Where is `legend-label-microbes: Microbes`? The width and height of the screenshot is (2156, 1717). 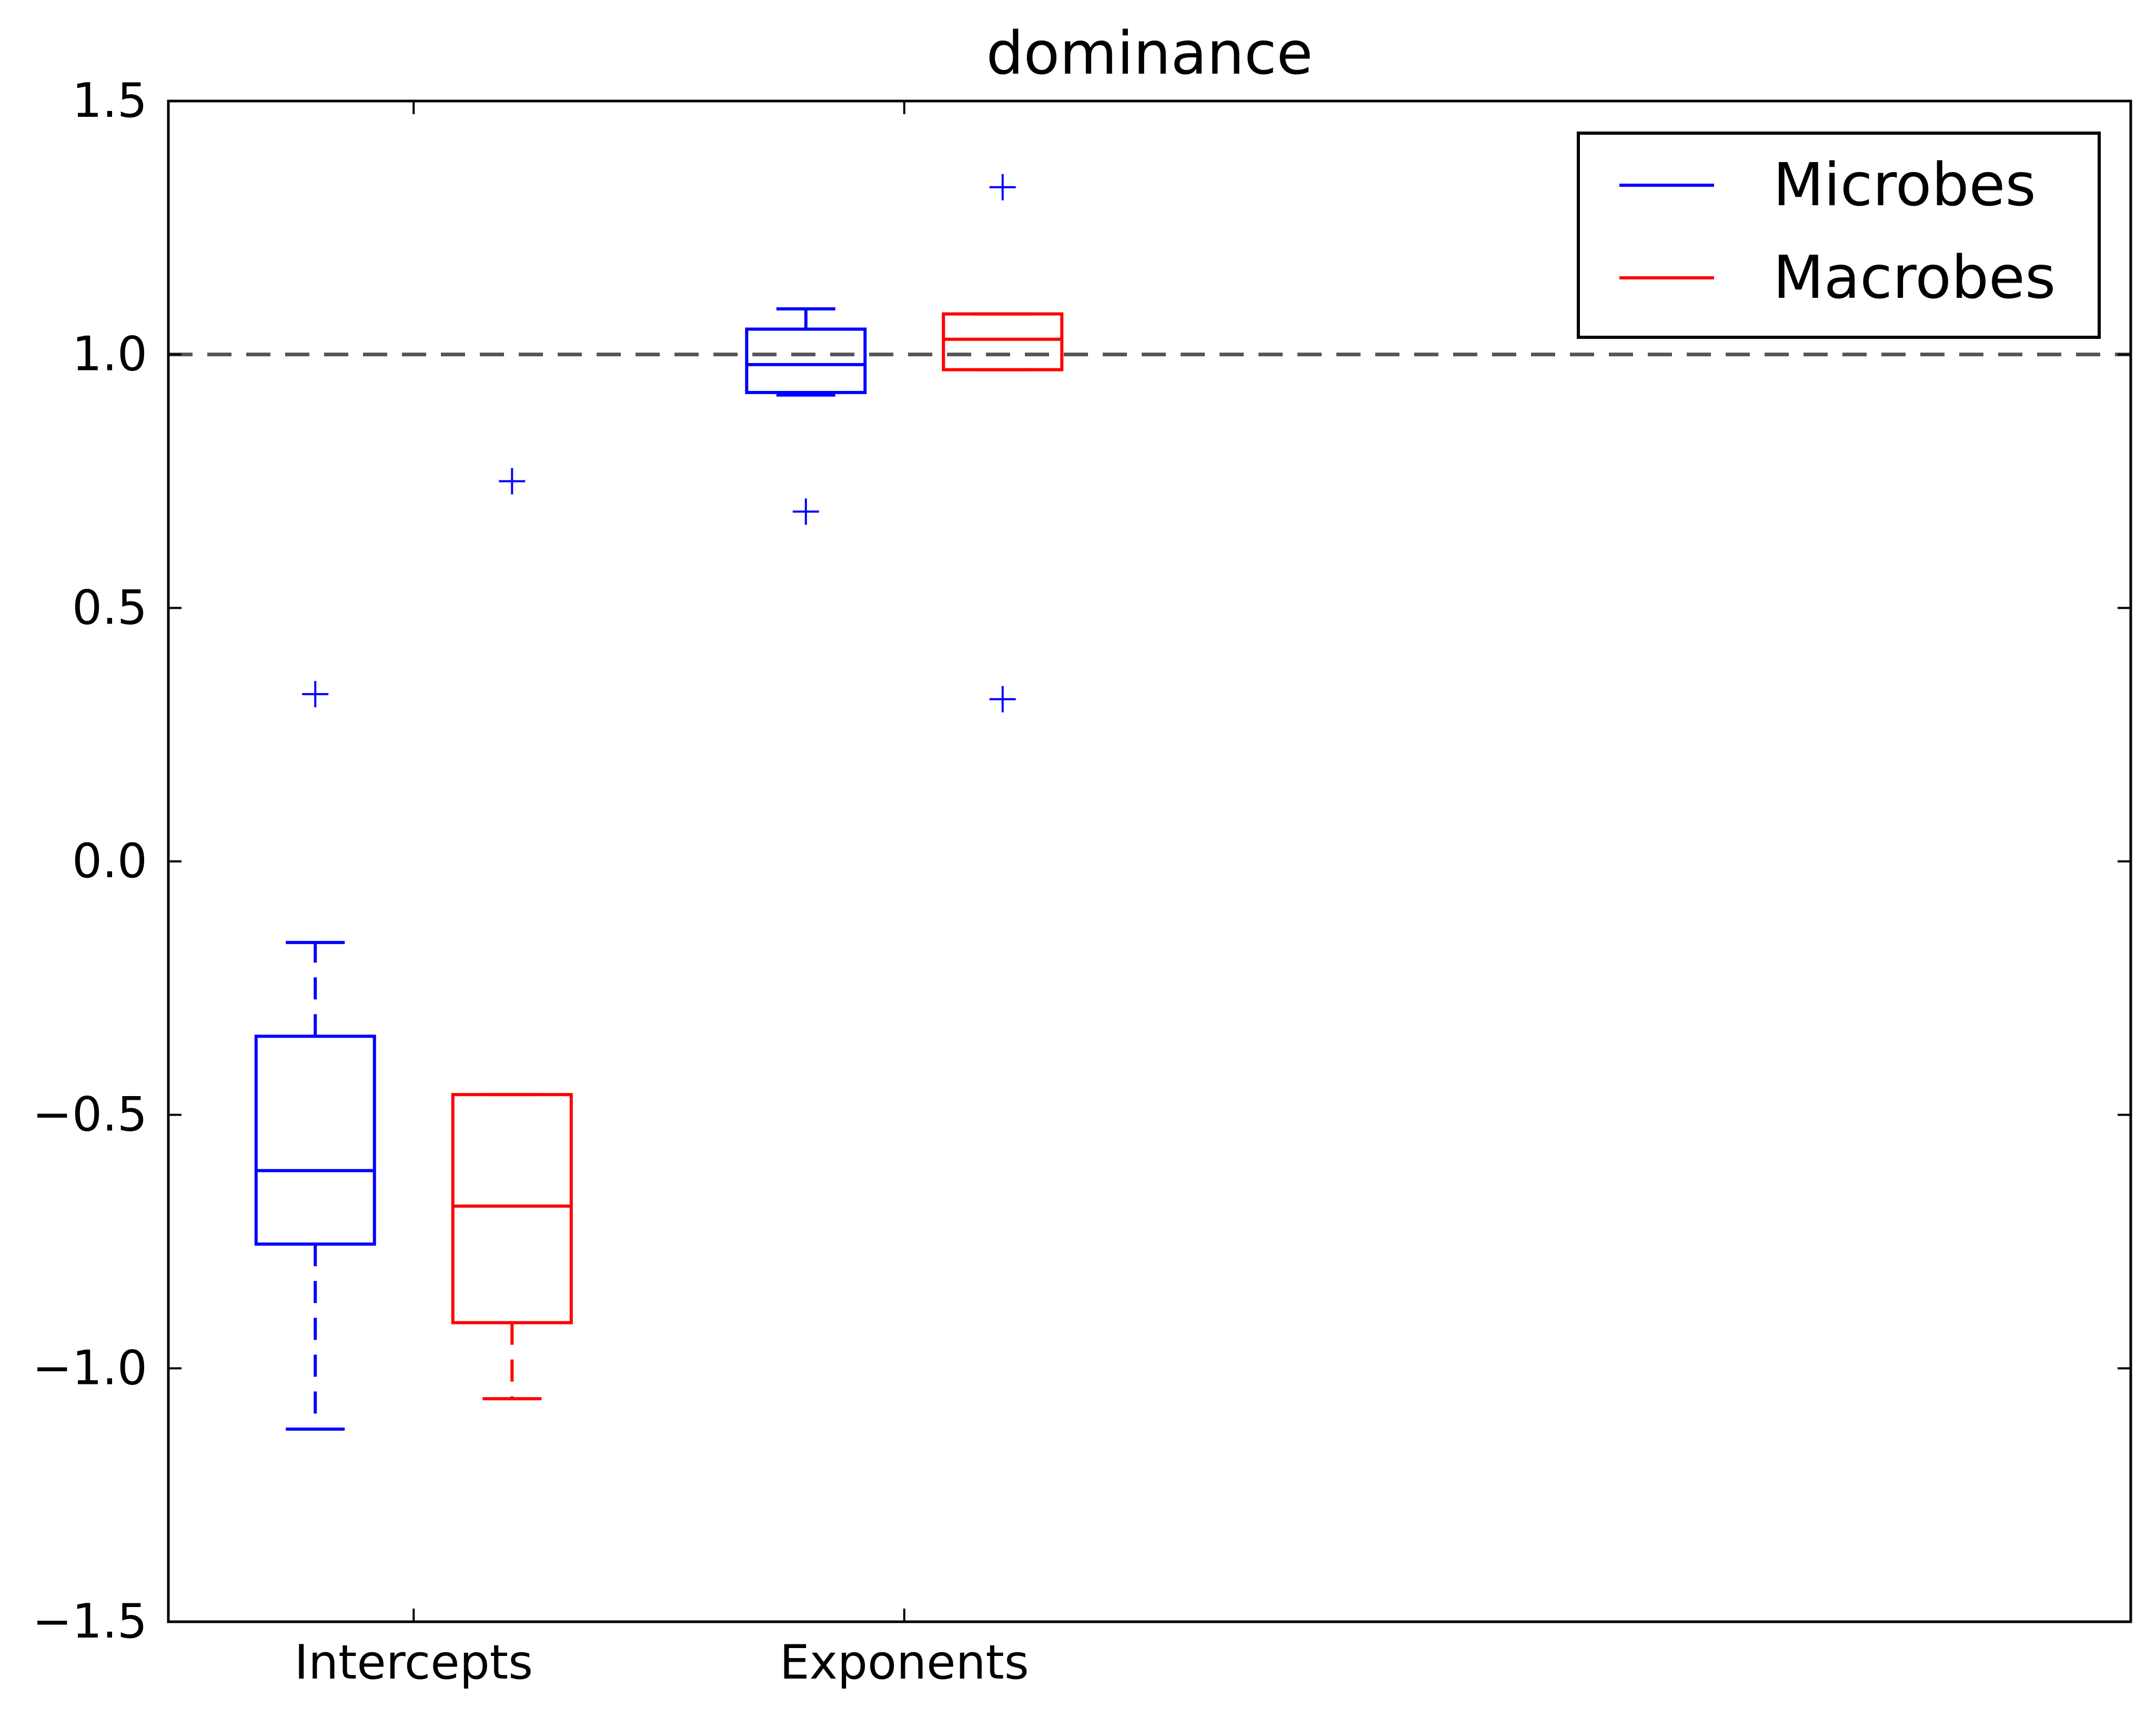 legend-label-microbes: Microbes is located at coordinates (1904, 185).